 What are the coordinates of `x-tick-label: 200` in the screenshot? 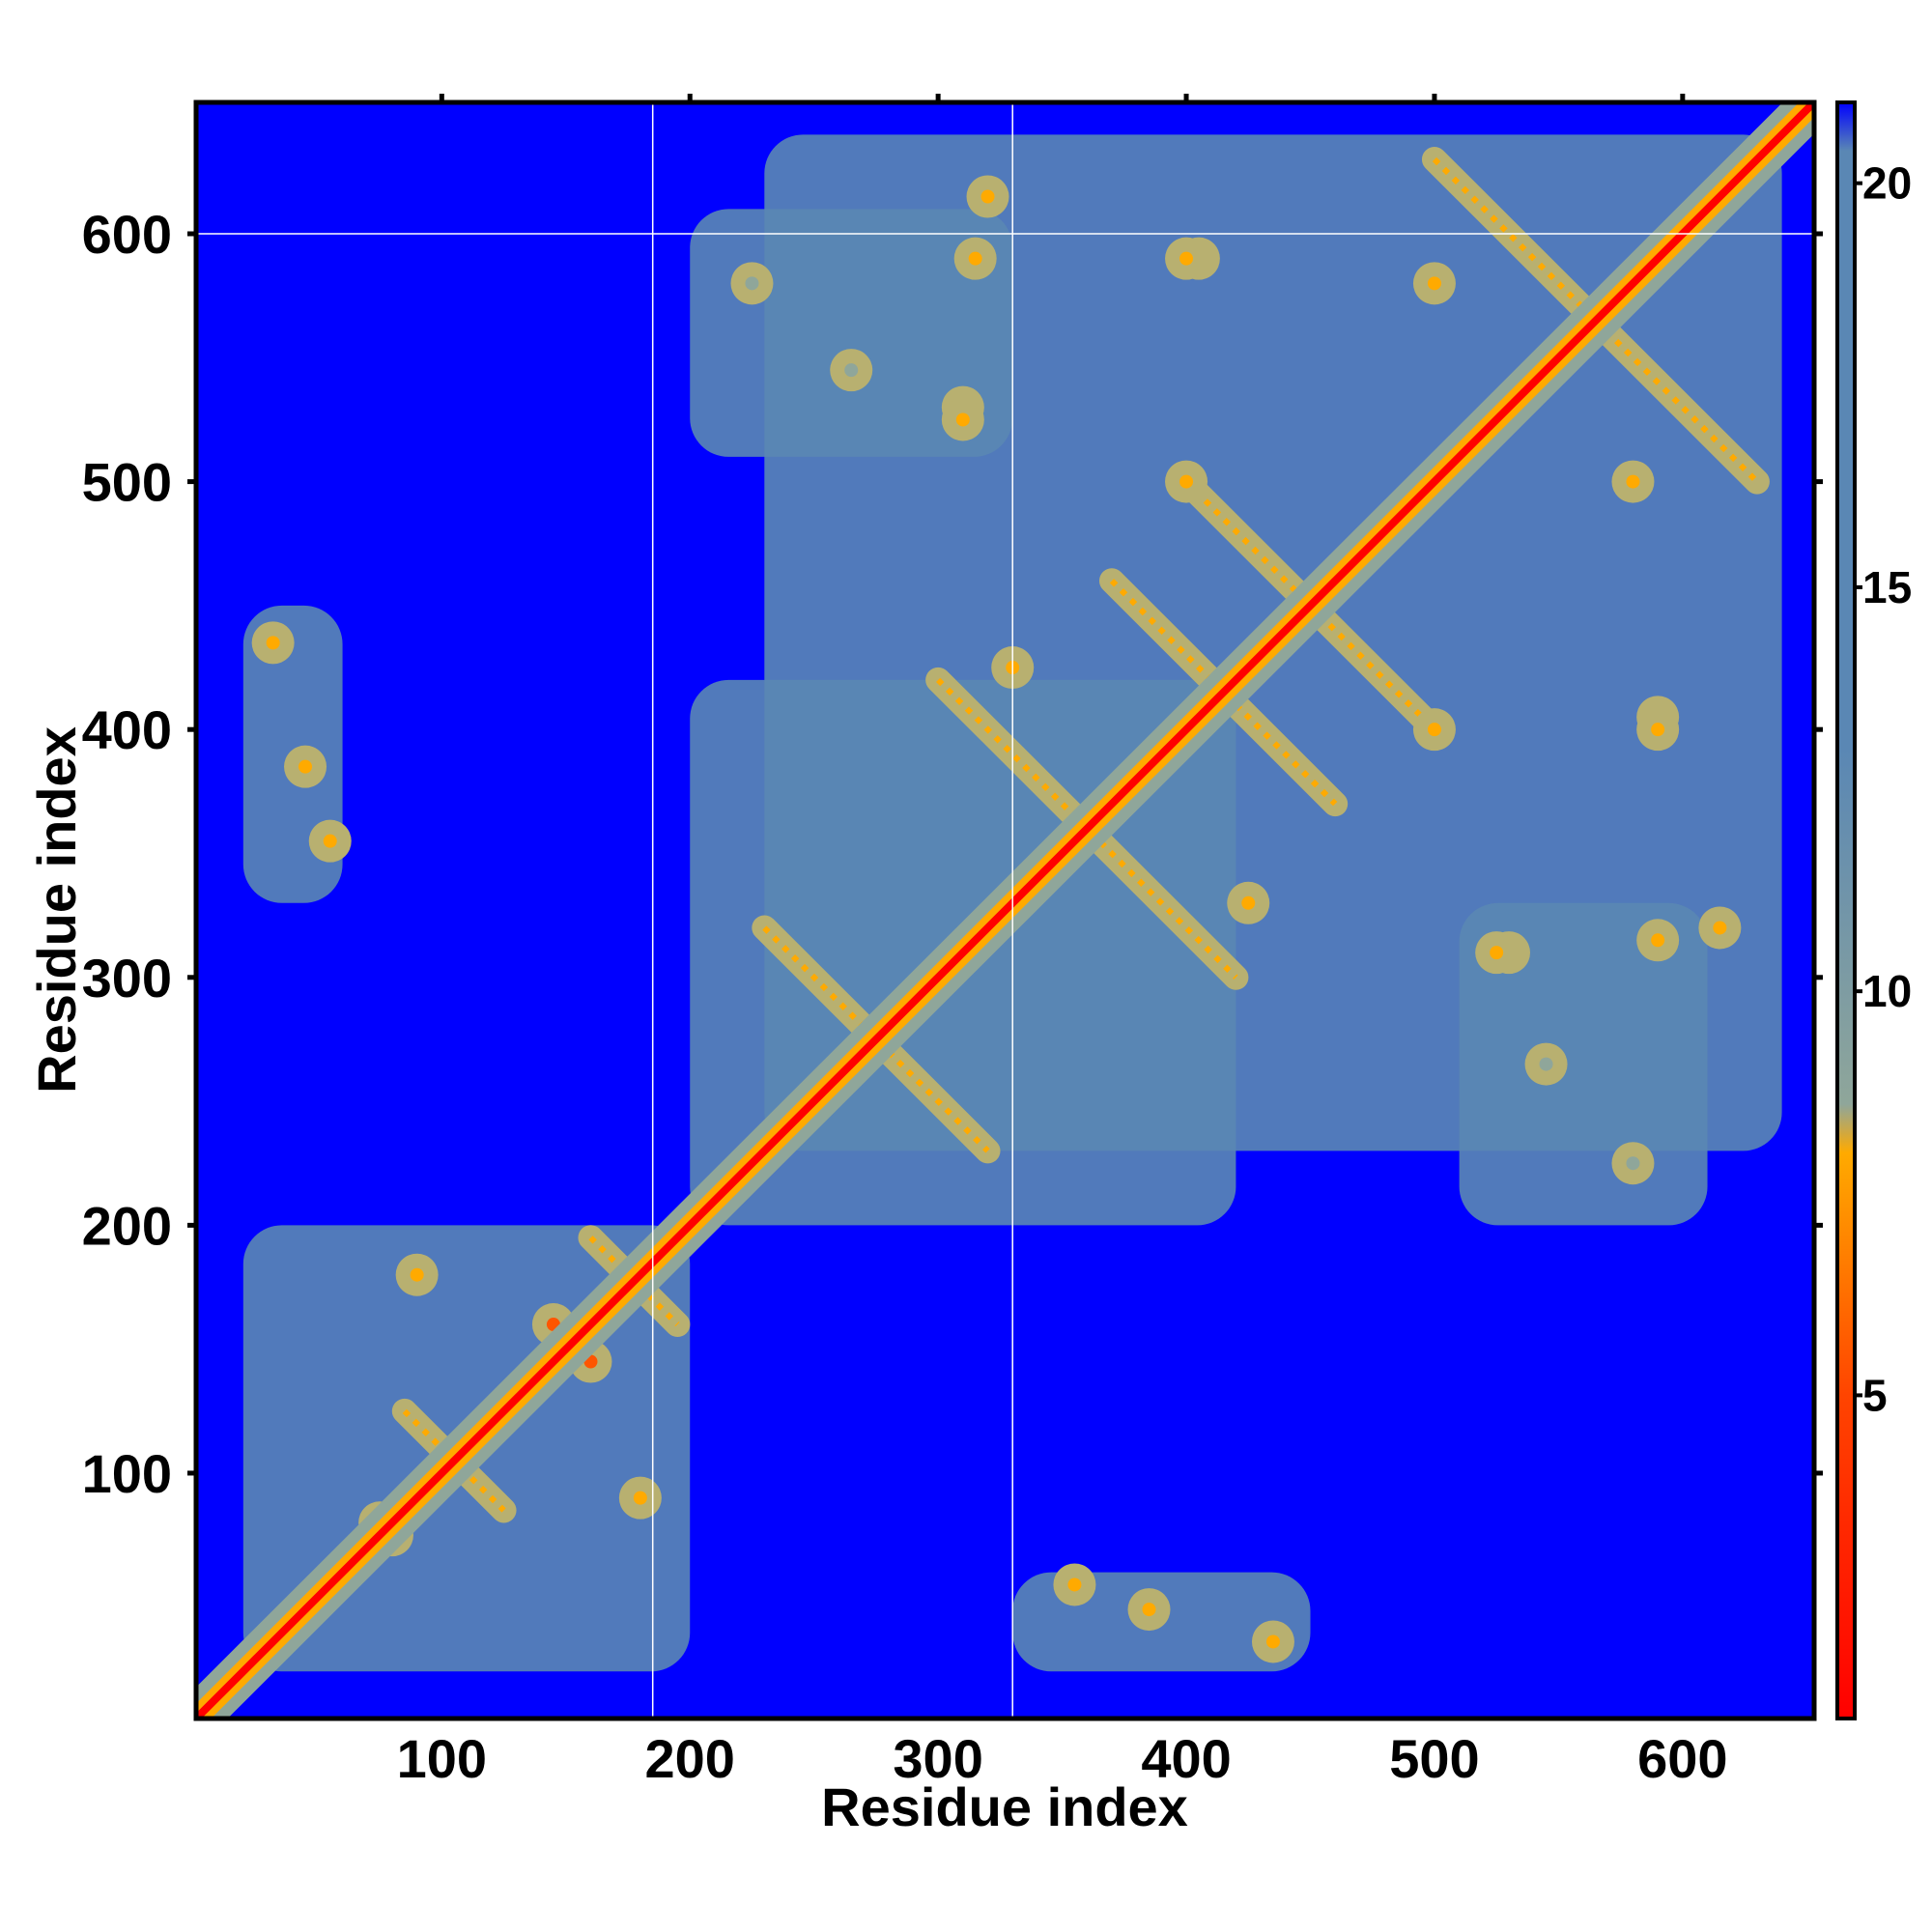 It's located at (690, 1758).